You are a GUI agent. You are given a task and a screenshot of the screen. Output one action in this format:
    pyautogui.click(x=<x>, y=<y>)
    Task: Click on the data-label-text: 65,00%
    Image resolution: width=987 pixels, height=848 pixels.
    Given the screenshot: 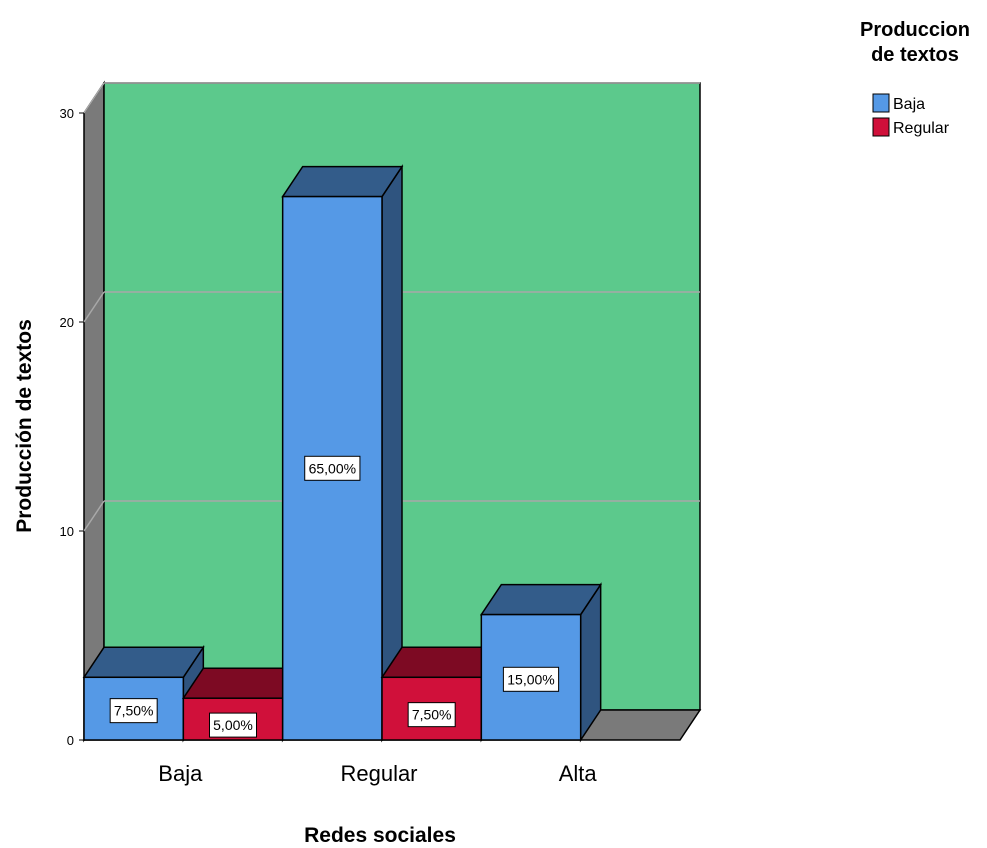 What is the action you would take?
    pyautogui.click(x=332, y=468)
    